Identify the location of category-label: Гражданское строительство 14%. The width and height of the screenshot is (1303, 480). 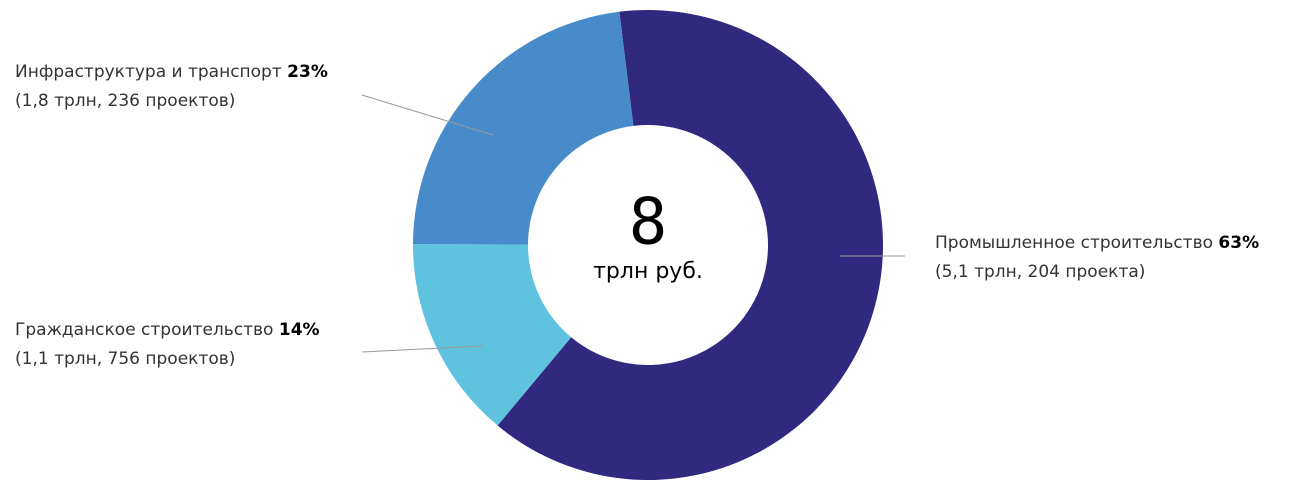
(167, 330).